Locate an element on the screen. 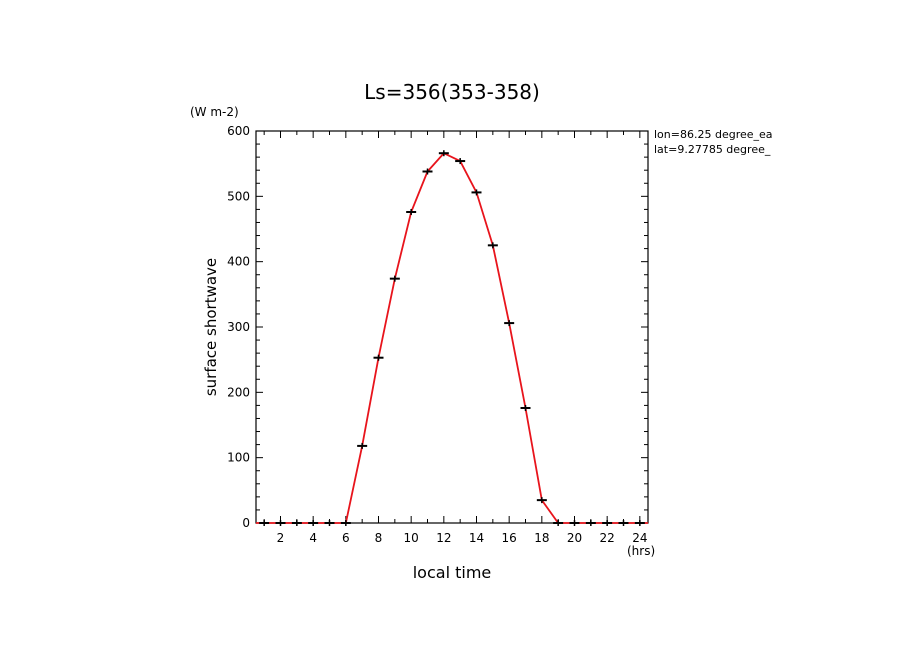 Image resolution: width=904 pixels, height=654 pixels. x-tick-label: 14 is located at coordinates (476, 538).